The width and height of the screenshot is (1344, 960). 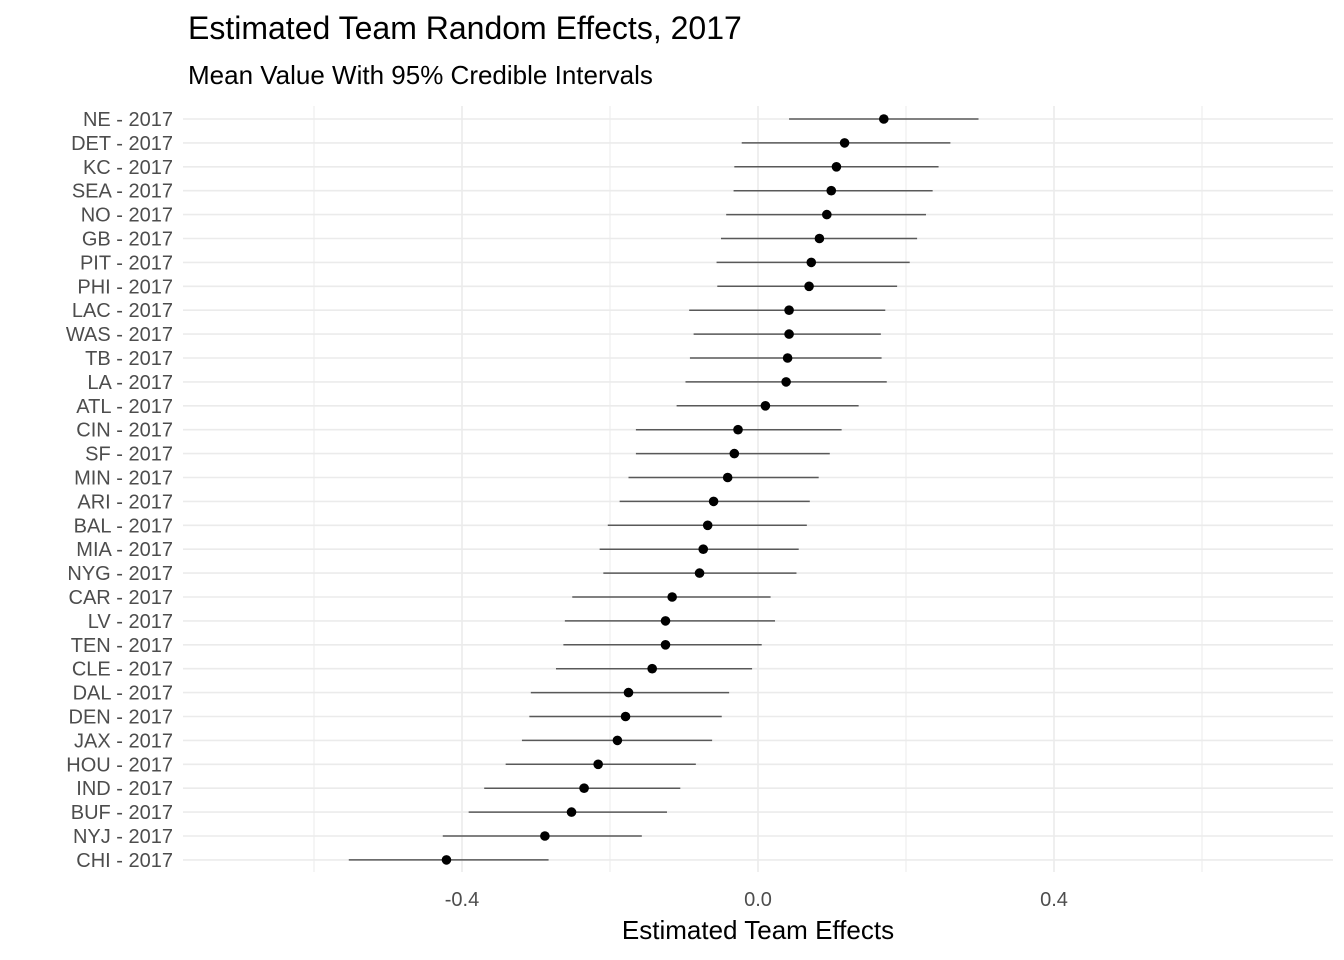 What do you see at coordinates (124, 789) in the screenshot?
I see `y-tick-label: IND - 2017` at bounding box center [124, 789].